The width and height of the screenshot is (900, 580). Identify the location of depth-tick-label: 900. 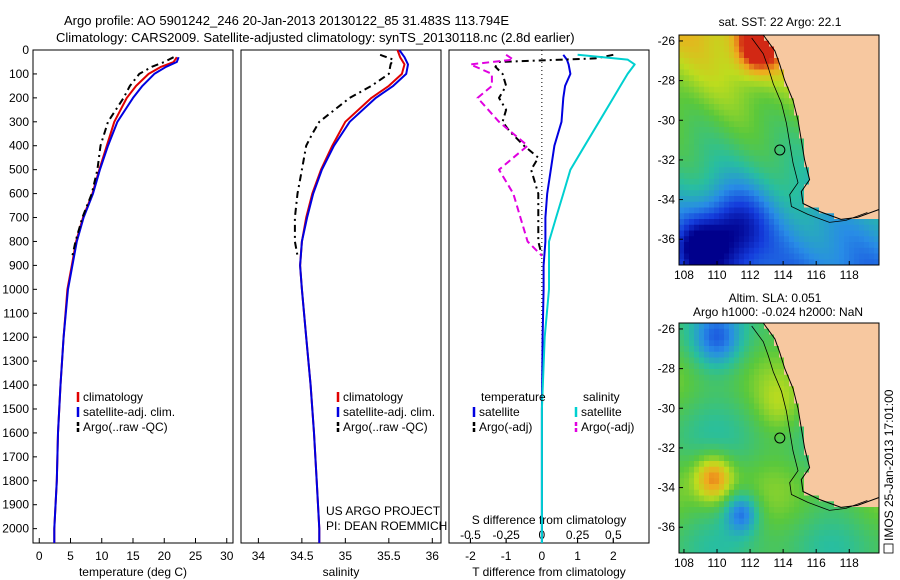
(19, 265).